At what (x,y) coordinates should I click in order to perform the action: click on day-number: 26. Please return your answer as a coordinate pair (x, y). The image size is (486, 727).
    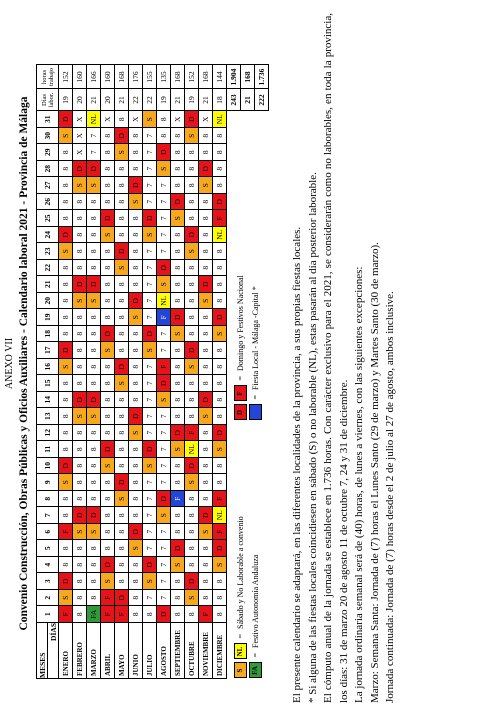
    Looking at the image, I should click on (47, 201).